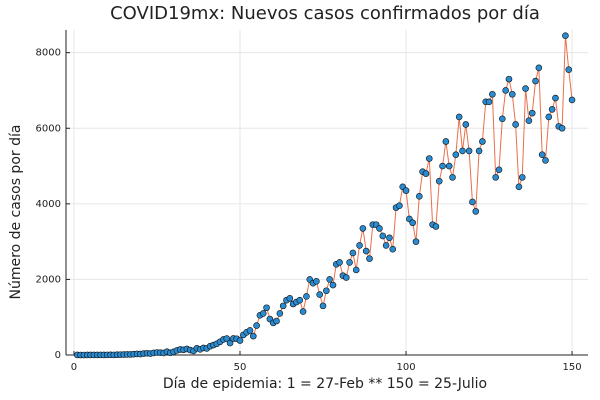 The image size is (600, 400). I want to click on x-tick-label: 50, so click(240, 367).